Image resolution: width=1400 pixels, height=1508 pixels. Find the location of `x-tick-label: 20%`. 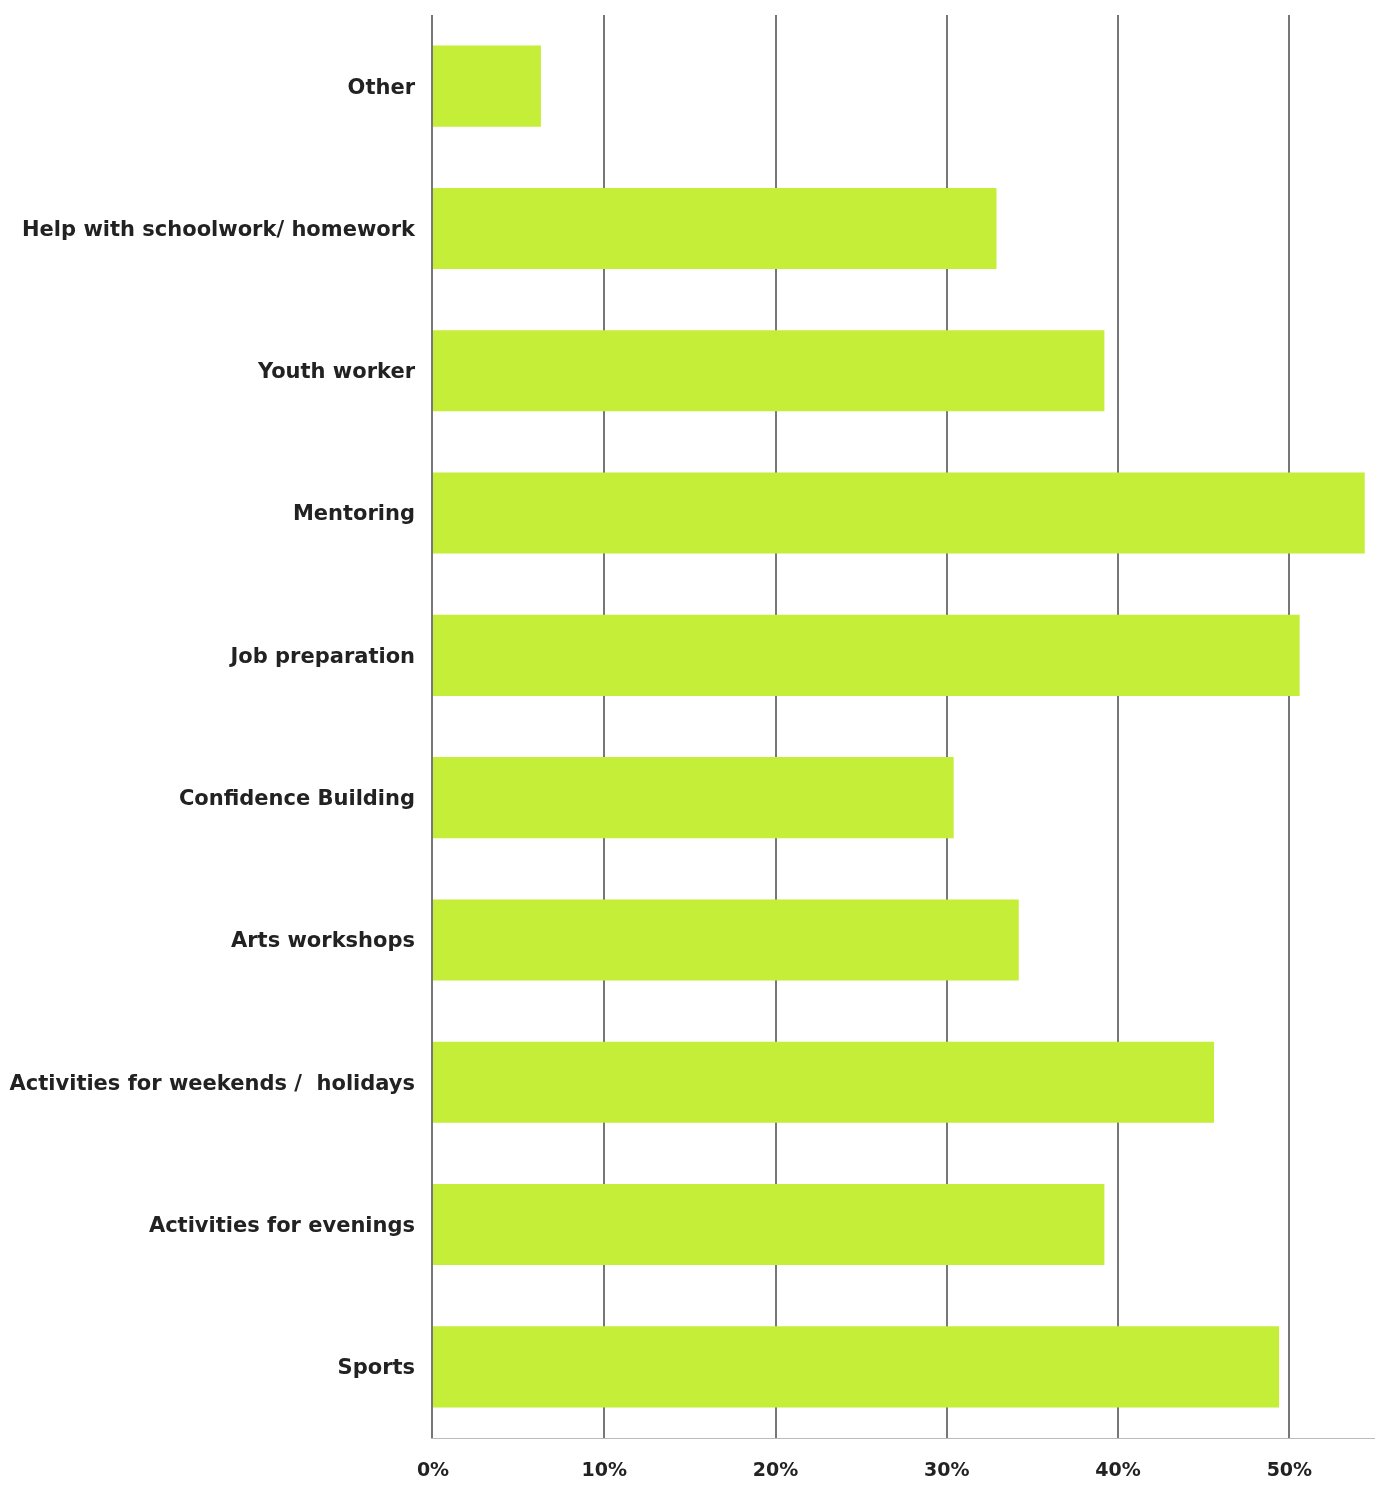

x-tick-label: 20% is located at coordinates (775, 1468).